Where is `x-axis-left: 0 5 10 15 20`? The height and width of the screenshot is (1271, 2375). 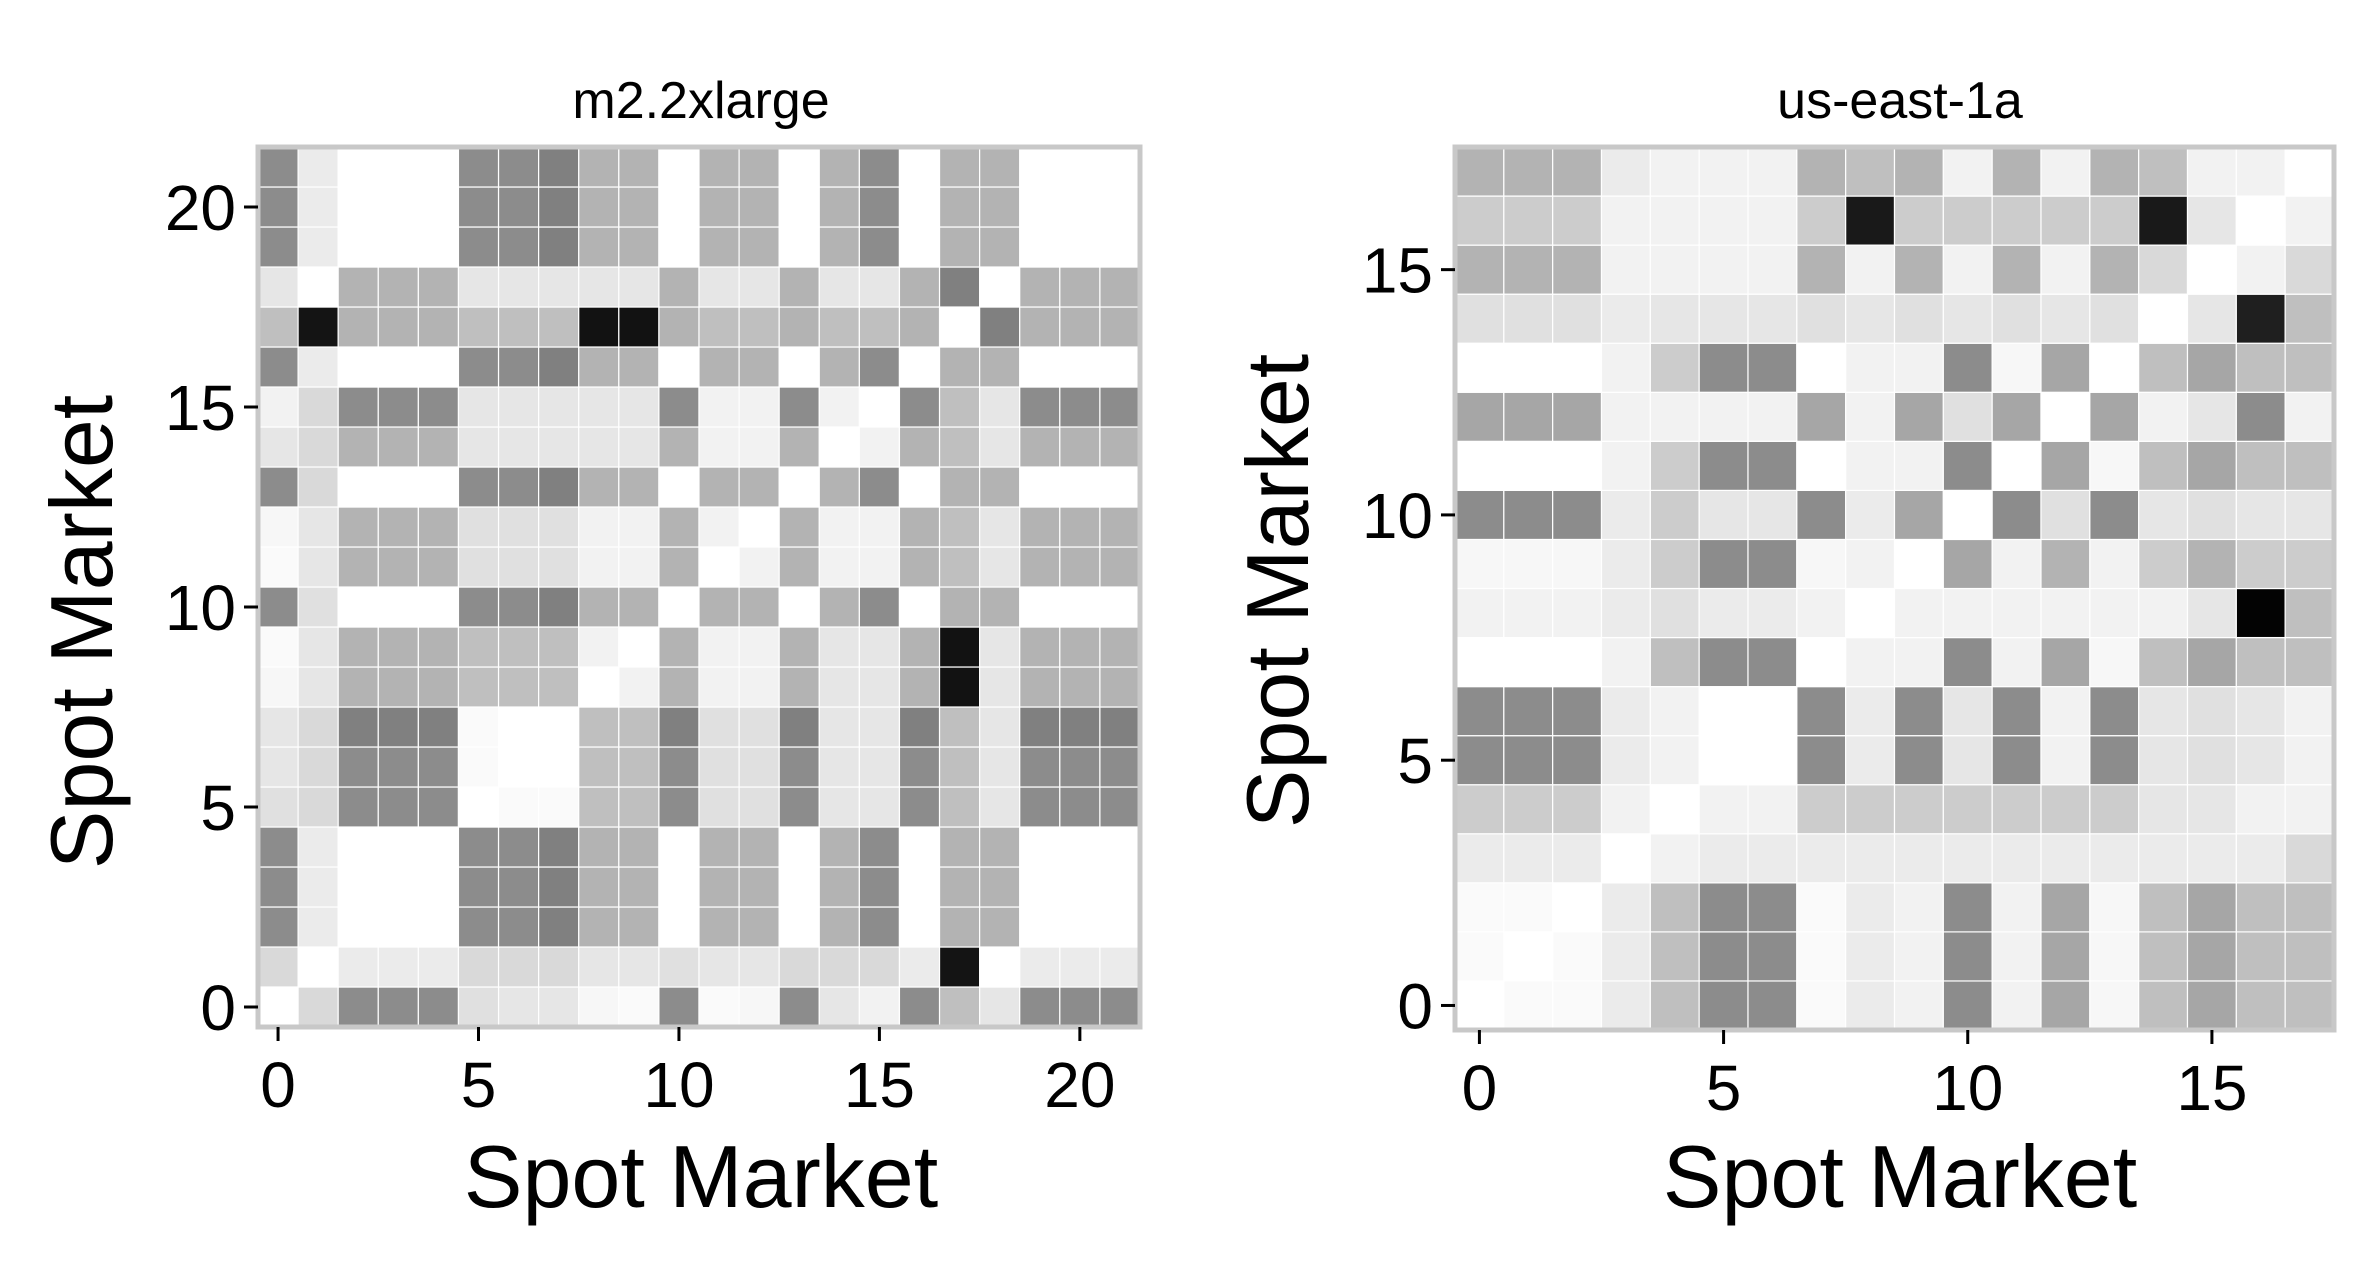 x-axis-left: 0 5 10 15 20 is located at coordinates (687, 1074).